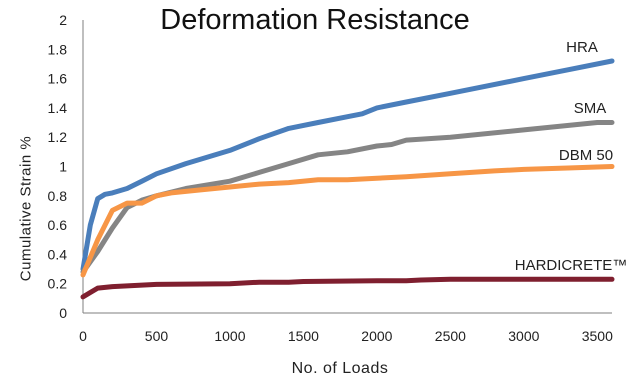 This screenshot has height=383, width=631. Describe the element at coordinates (586, 155) in the screenshot. I see `series-label: DBM 50` at that location.